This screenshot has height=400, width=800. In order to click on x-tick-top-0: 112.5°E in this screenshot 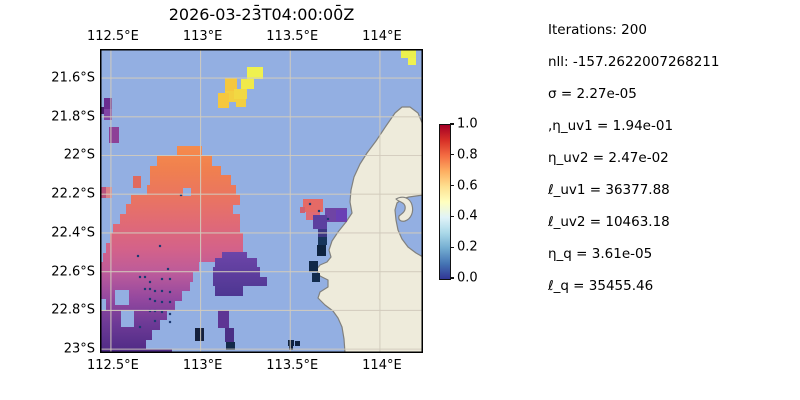, I will do `click(112, 36)`.